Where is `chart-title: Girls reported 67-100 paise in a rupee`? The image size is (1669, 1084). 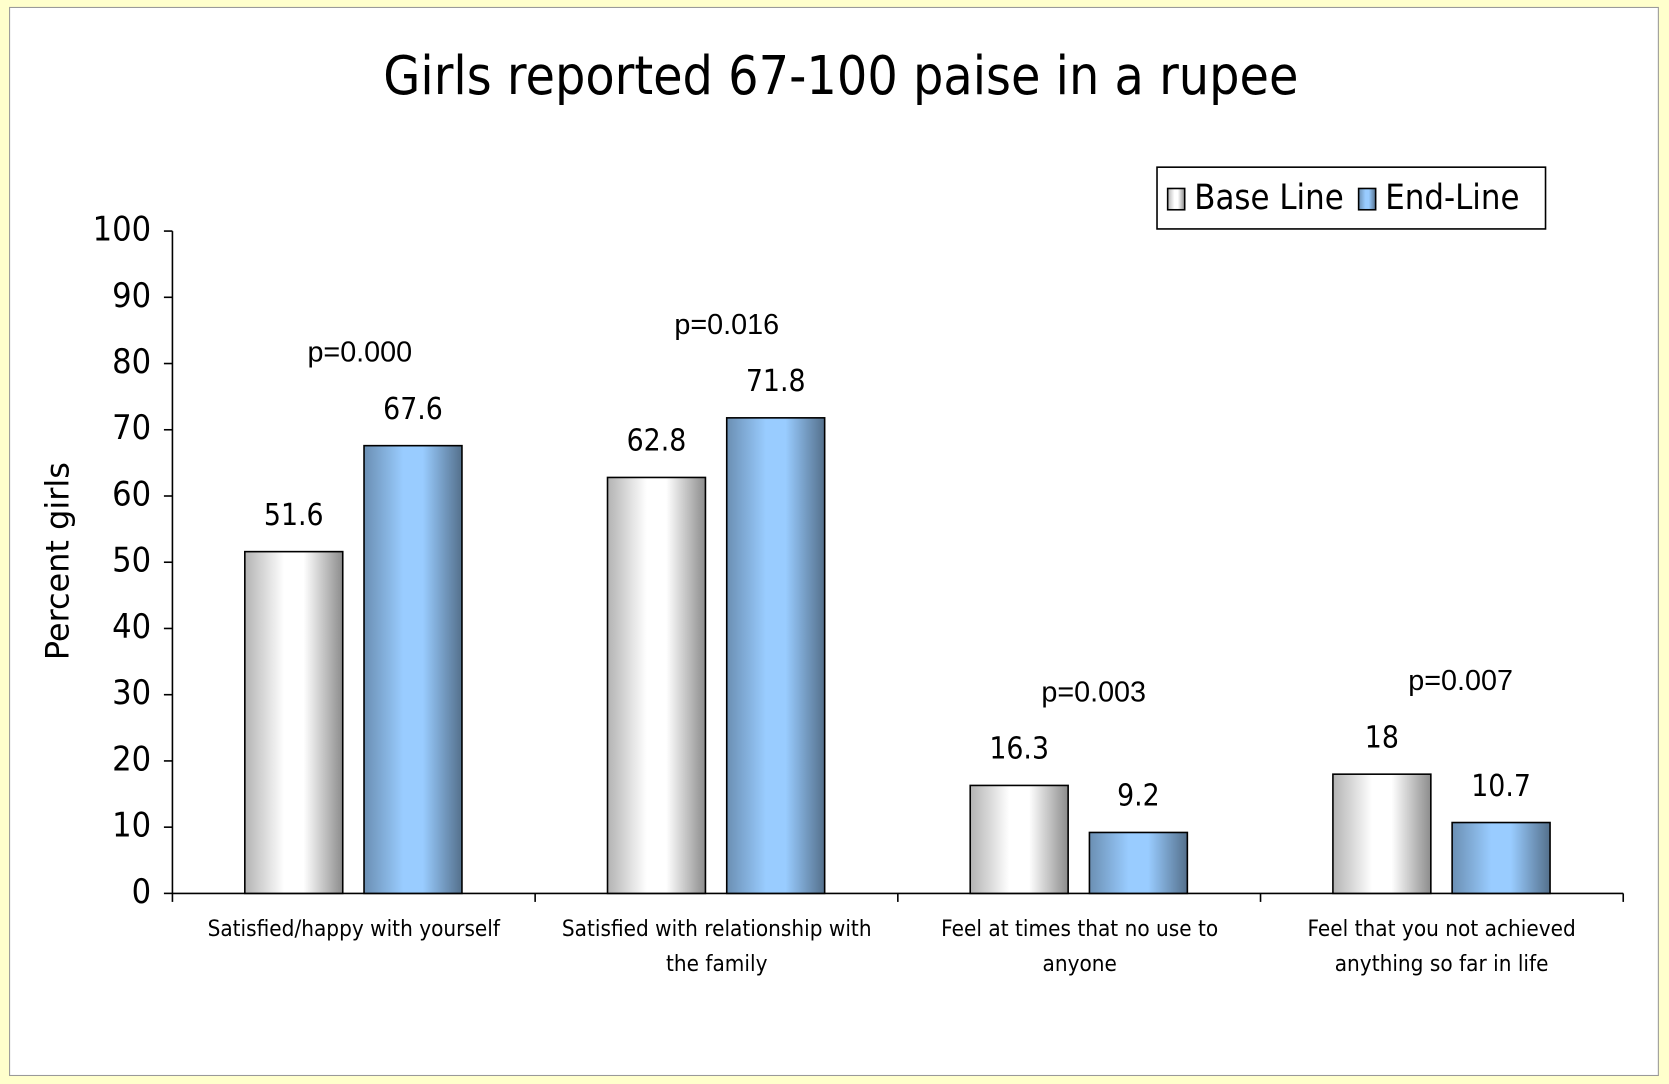 chart-title: Girls reported 67-100 paise in a rupee is located at coordinates (840, 76).